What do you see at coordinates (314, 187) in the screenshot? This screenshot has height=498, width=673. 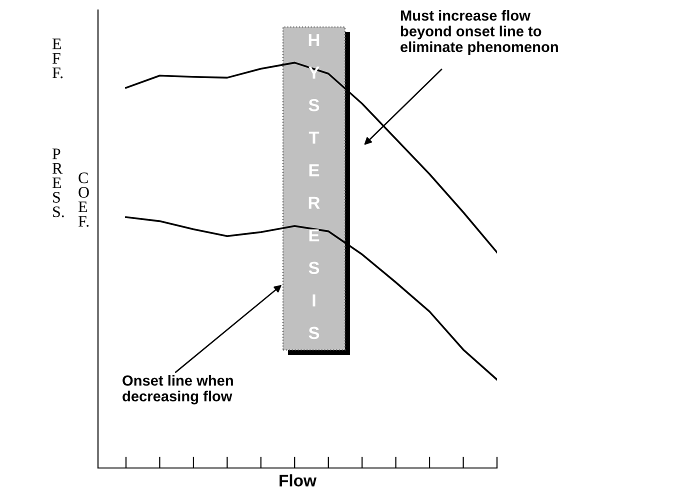 I see `text: HYSTERESIS` at bounding box center [314, 187].